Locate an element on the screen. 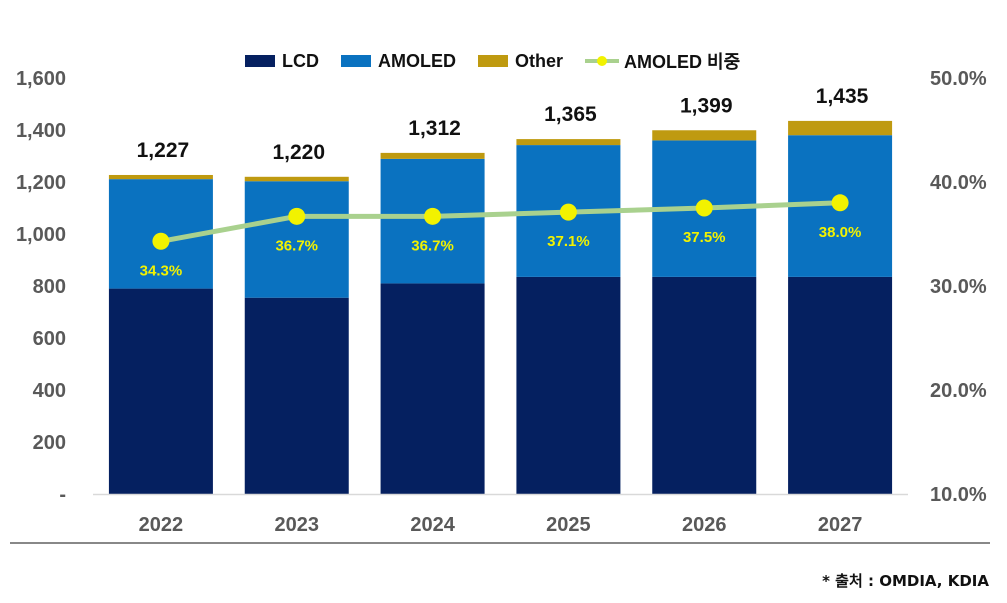  total-label: 1,312 is located at coordinates (434, 128).